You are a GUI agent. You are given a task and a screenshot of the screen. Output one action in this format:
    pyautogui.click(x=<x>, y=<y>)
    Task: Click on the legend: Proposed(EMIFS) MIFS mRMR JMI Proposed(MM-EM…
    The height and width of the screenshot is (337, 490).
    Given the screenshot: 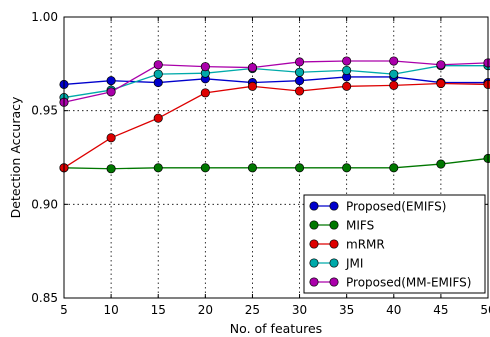 What is the action you would take?
    pyautogui.click(x=394, y=244)
    